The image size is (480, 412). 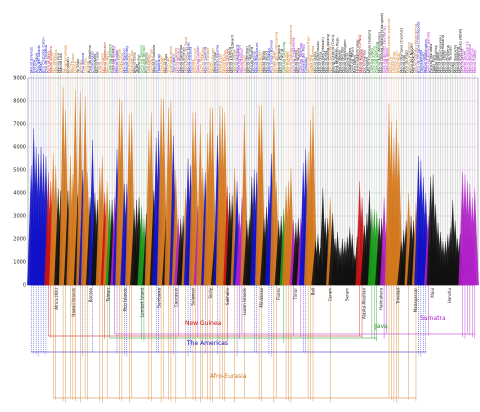 What do you see at coordinates (41, 67) in the screenshot?
I see `peak-label: Denali` at bounding box center [41, 67].